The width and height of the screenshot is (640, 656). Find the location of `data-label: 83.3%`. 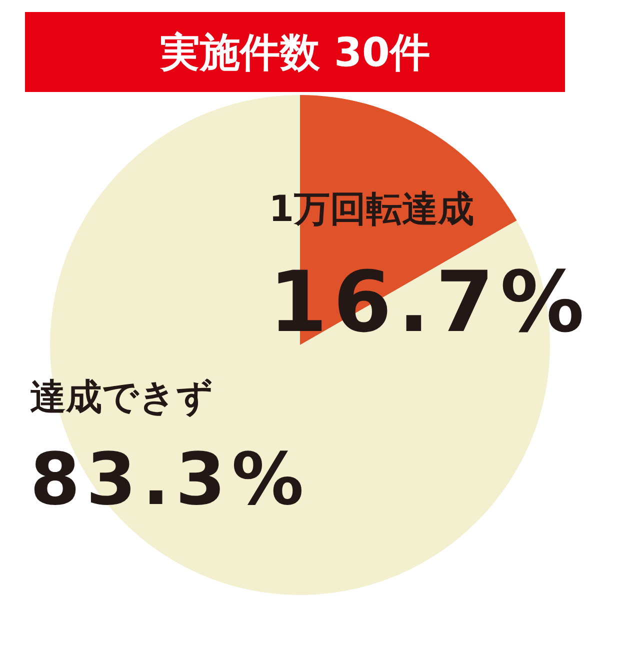

data-label: 83.3% is located at coordinates (170, 479).